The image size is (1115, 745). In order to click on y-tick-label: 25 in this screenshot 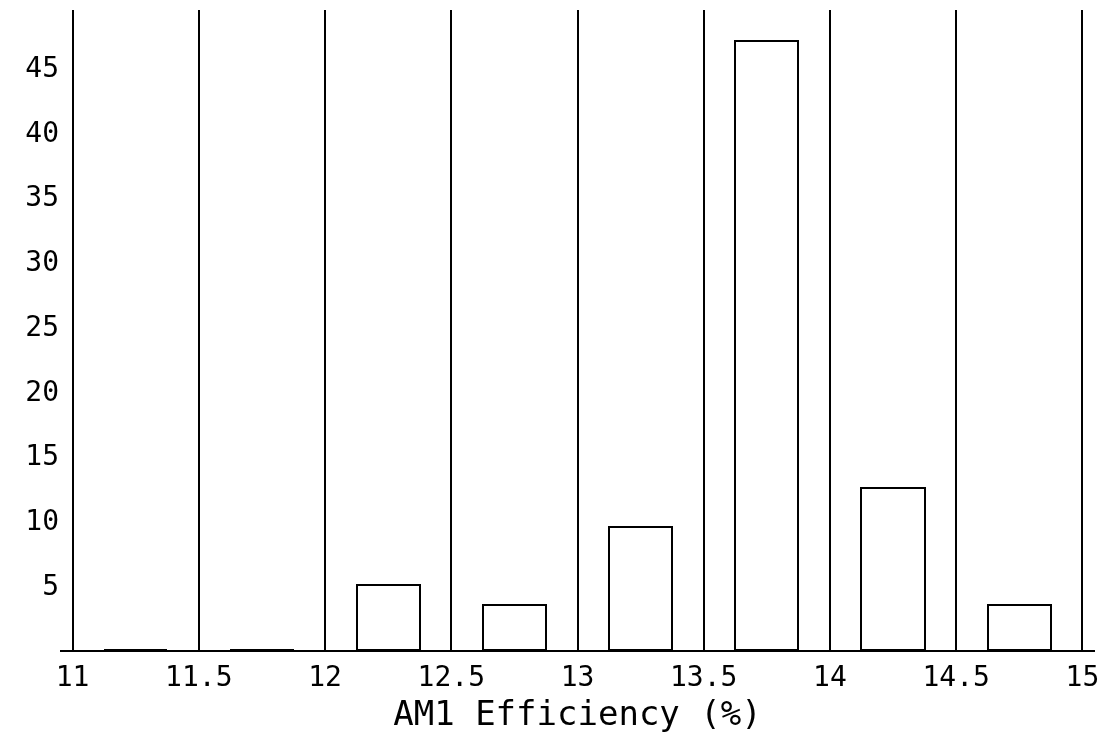, I will do `click(42, 326)`.